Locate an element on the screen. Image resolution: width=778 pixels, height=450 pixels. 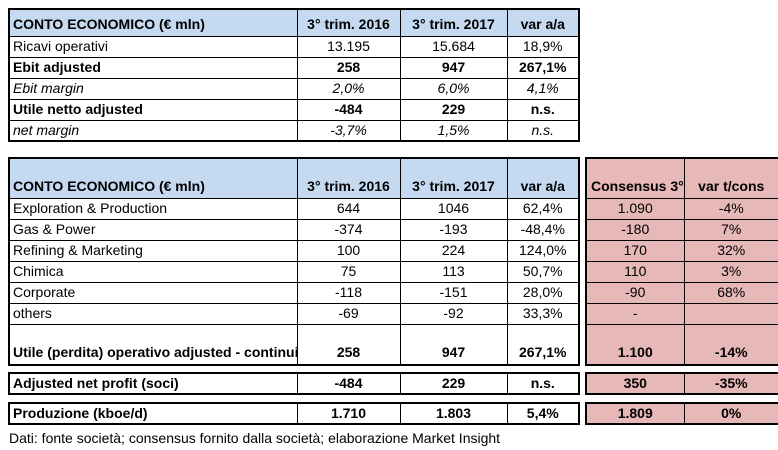
table2-row-gas-power: Gas & Power -374 -193 -48,4% is located at coordinates (294, 229).